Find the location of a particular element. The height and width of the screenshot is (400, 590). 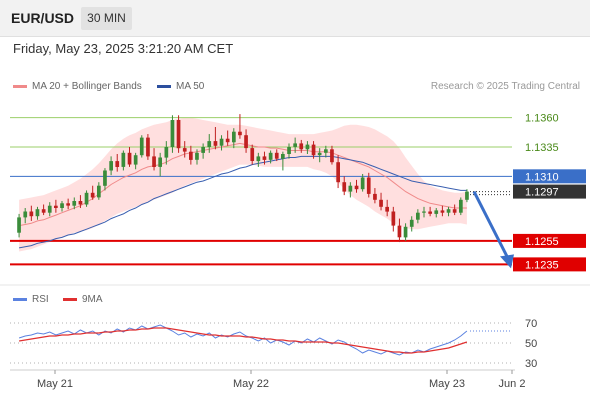

level-label-1.1255: 1.1255 is located at coordinates (542, 242).